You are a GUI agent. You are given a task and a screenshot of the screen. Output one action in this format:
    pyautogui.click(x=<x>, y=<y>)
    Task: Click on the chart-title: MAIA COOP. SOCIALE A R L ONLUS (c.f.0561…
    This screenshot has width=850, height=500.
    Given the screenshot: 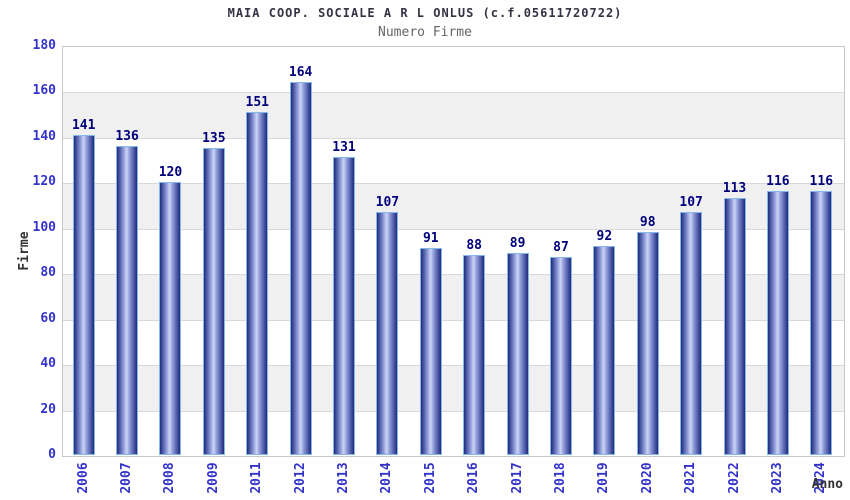 What is the action you would take?
    pyautogui.click(x=425, y=13)
    